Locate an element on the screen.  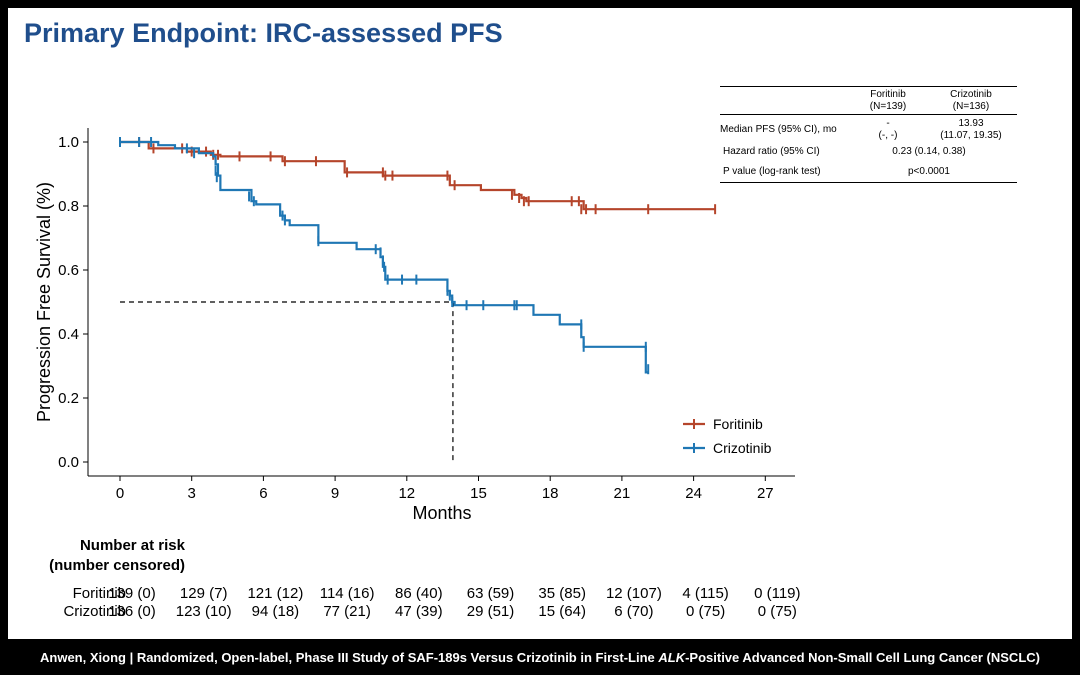
y-axis-label: Progression Free Survival (%) is located at coordinates (44, 302).